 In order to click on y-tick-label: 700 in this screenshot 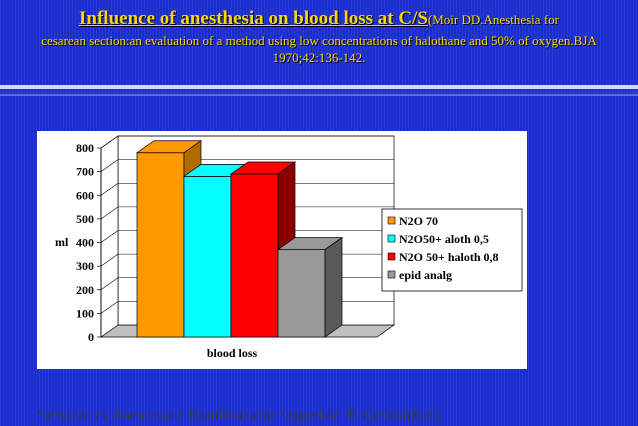, I will do `click(85, 172)`.